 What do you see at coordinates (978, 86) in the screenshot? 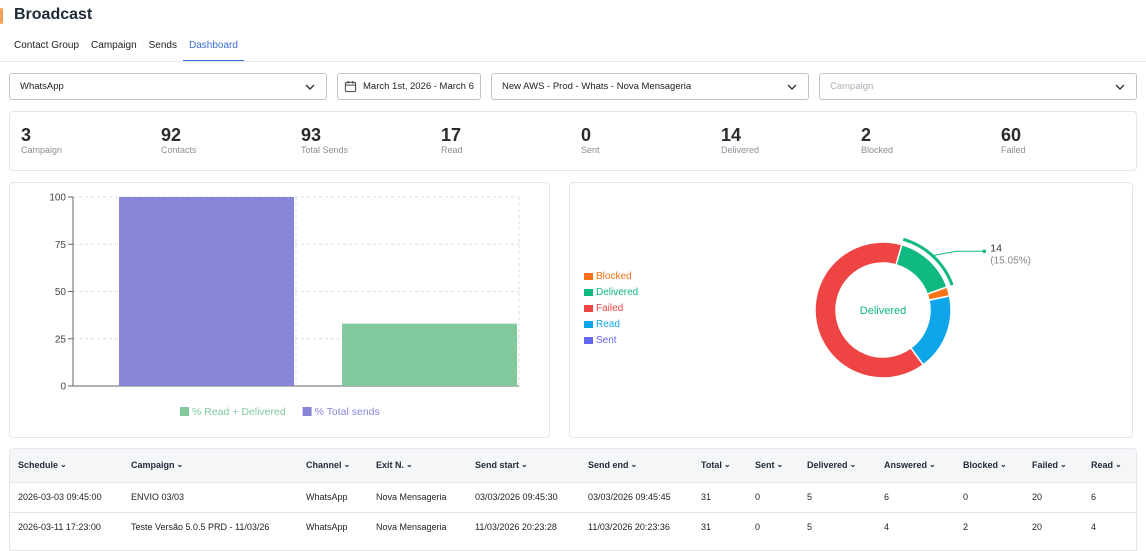
I see `campaign-select: Campaign` at bounding box center [978, 86].